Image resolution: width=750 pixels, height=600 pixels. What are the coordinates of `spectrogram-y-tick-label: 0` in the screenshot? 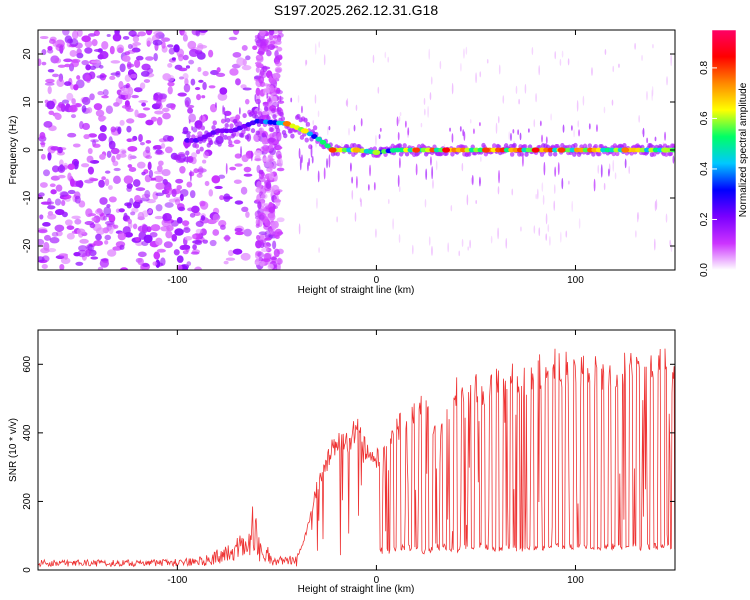 It's located at (27, 150).